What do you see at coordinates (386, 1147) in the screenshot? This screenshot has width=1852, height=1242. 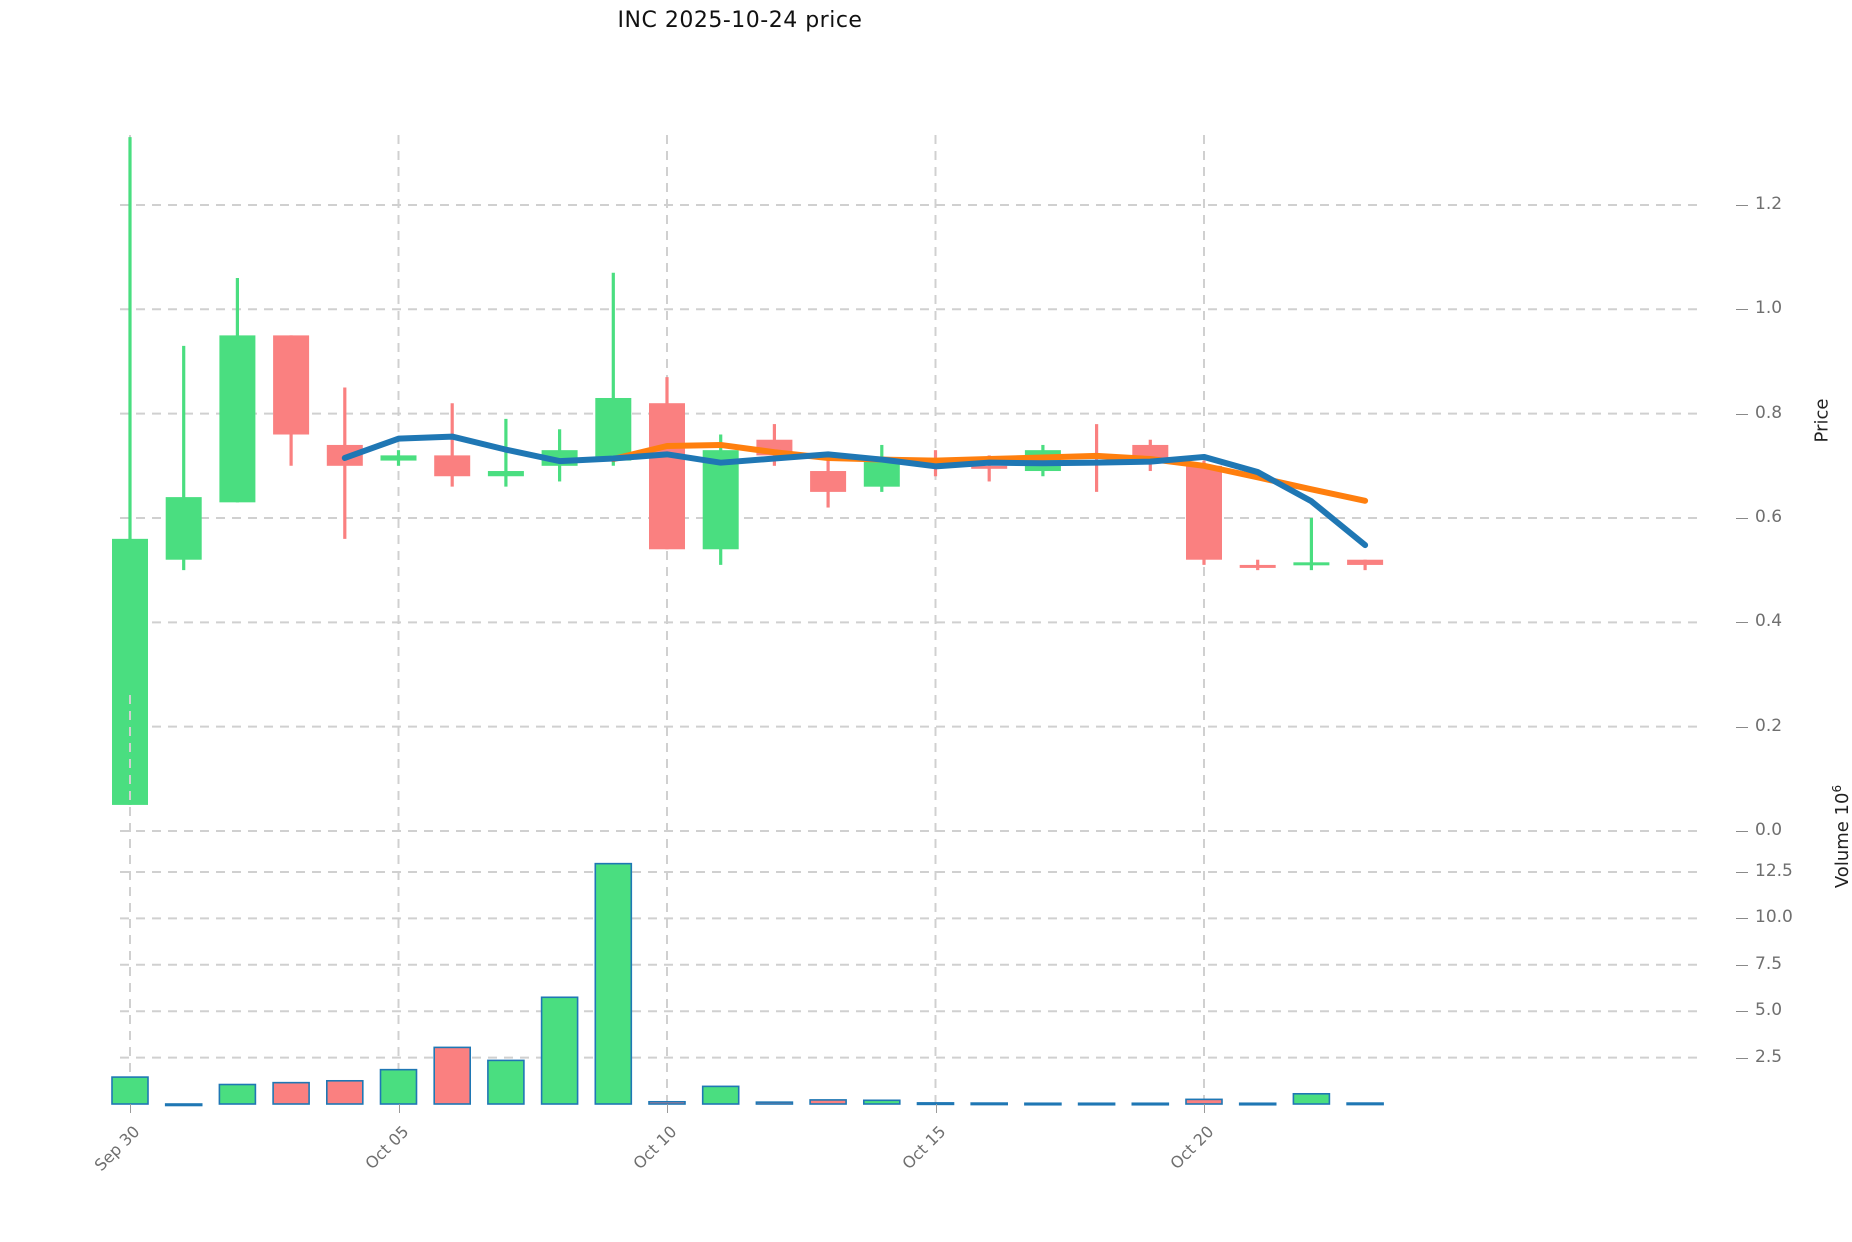 I see `x-tick-label: Oct 05` at bounding box center [386, 1147].